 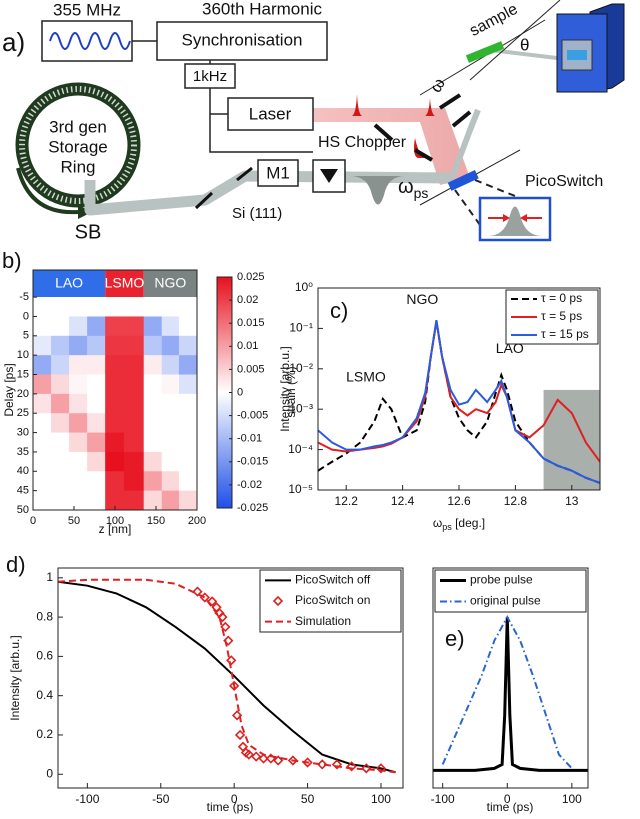 What do you see at coordinates (242, 39) in the screenshot?
I see `sync-label: Synchronisation` at bounding box center [242, 39].